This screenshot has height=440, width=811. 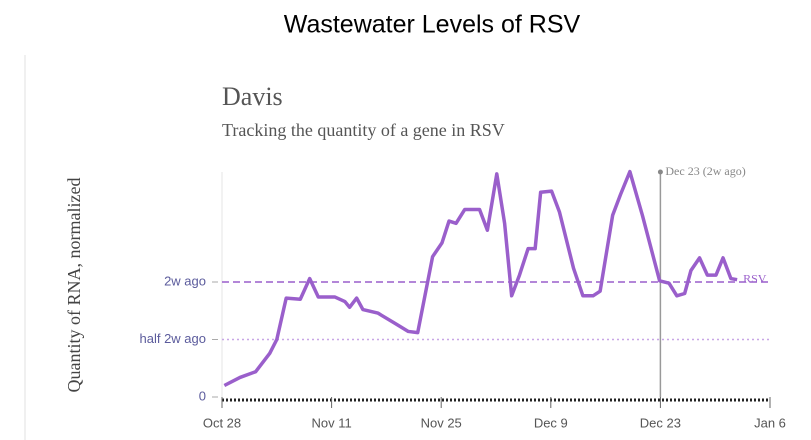 What do you see at coordinates (660, 172) in the screenshot?
I see `annotation-dot` at bounding box center [660, 172].